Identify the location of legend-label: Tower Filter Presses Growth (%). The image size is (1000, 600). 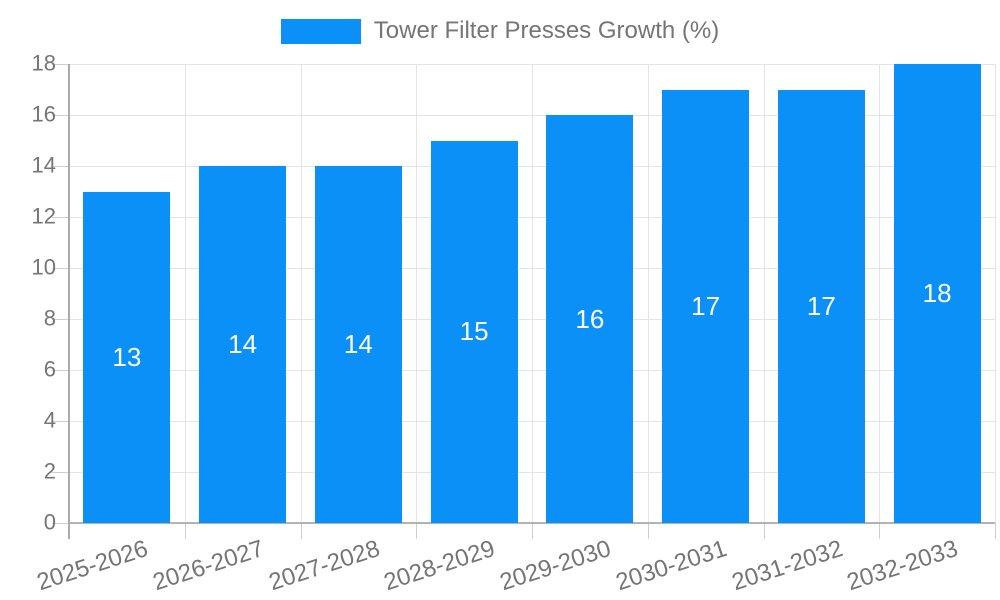
(546, 30).